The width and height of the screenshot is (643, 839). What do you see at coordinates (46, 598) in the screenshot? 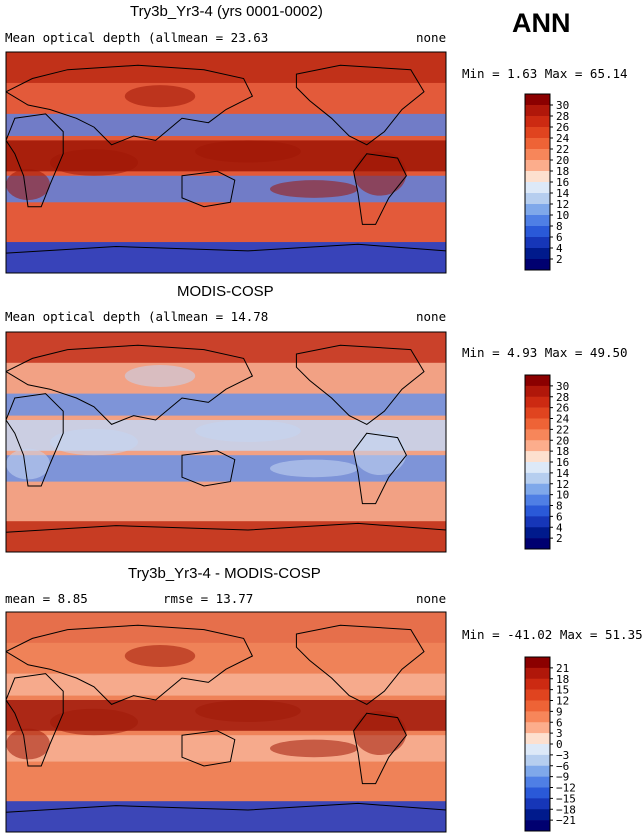
I see `panel-3-mean: mean = 8.85` at bounding box center [46, 598].